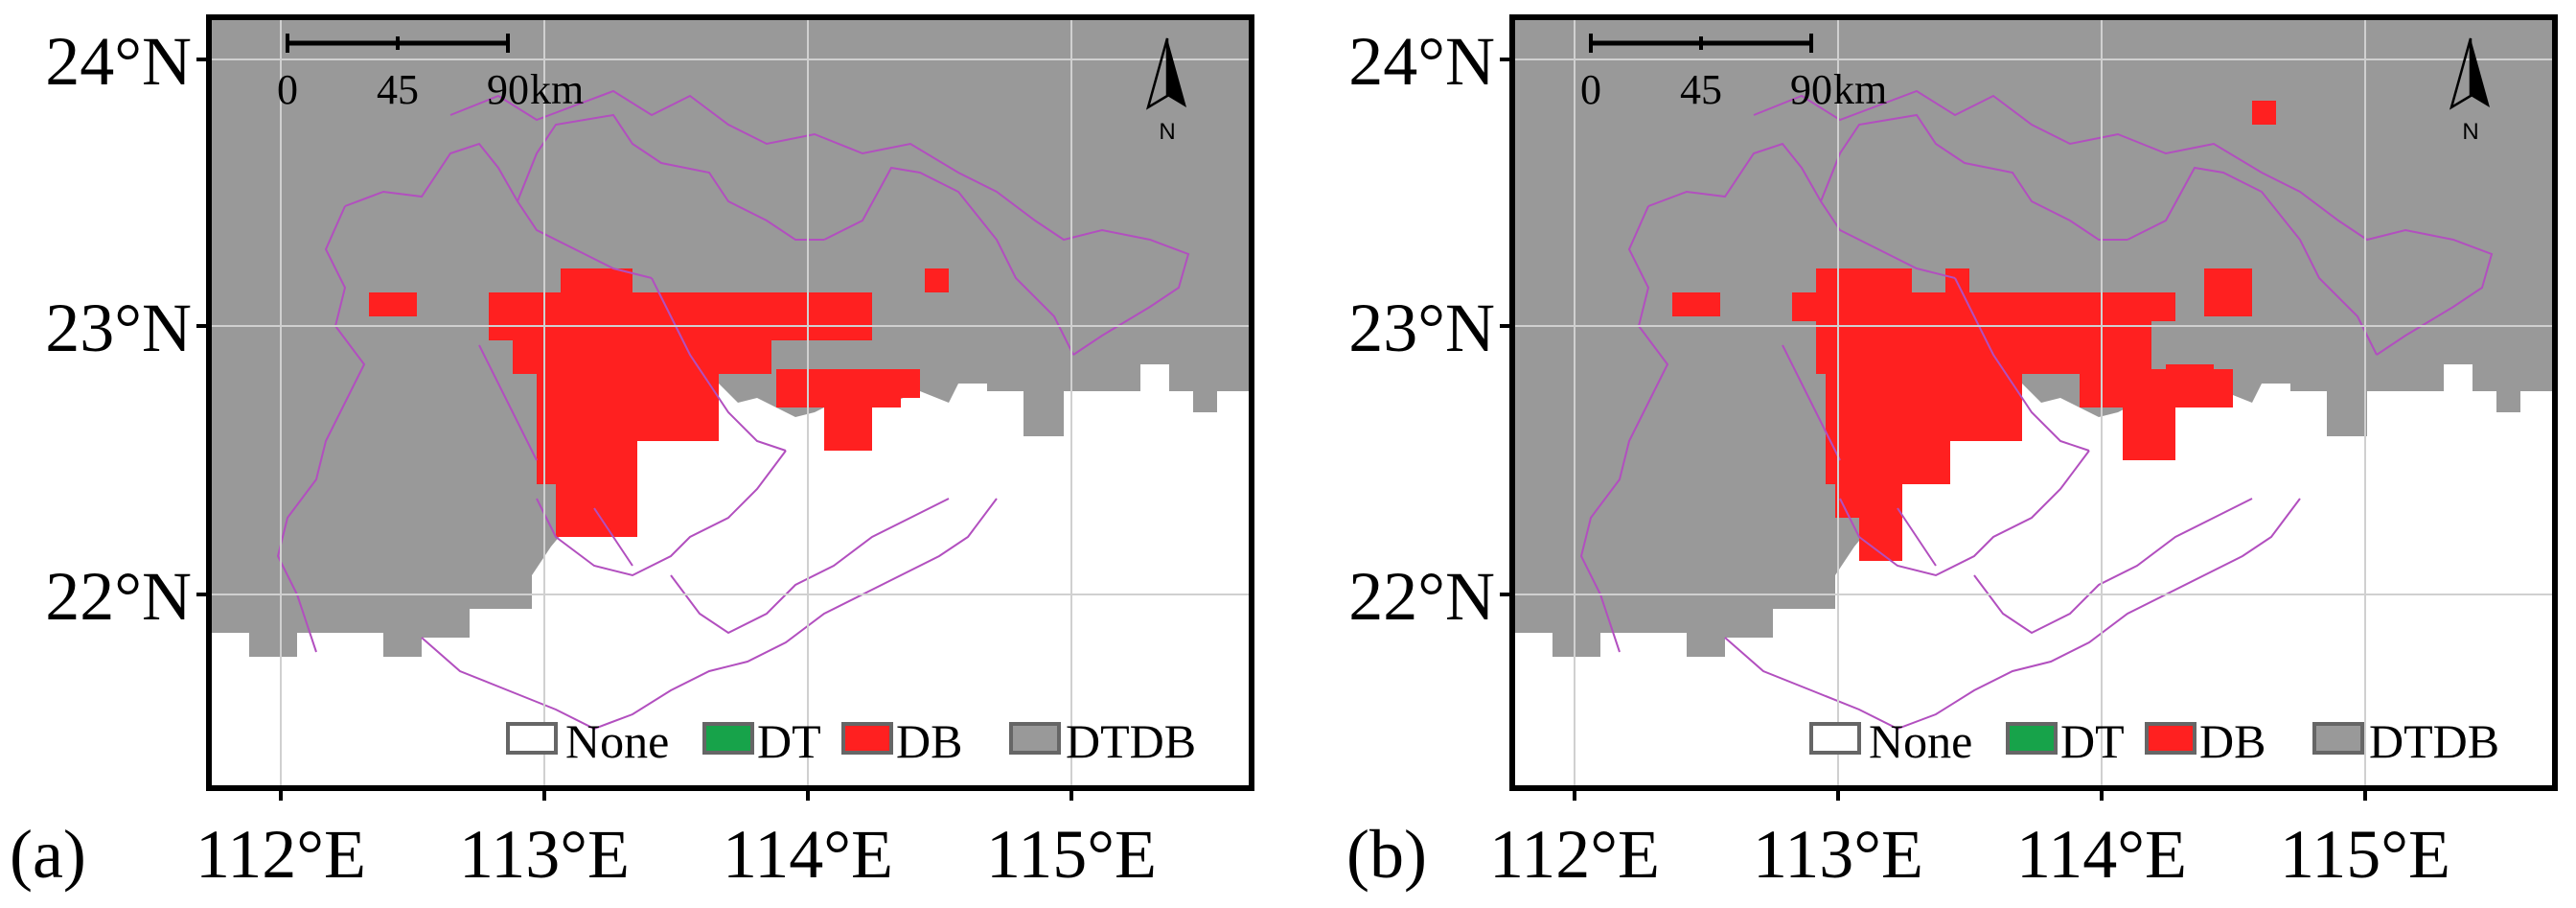 This screenshot has width=2576, height=908. Describe the element at coordinates (48, 854) in the screenshot. I see `panel-label-a: (a)` at that location.